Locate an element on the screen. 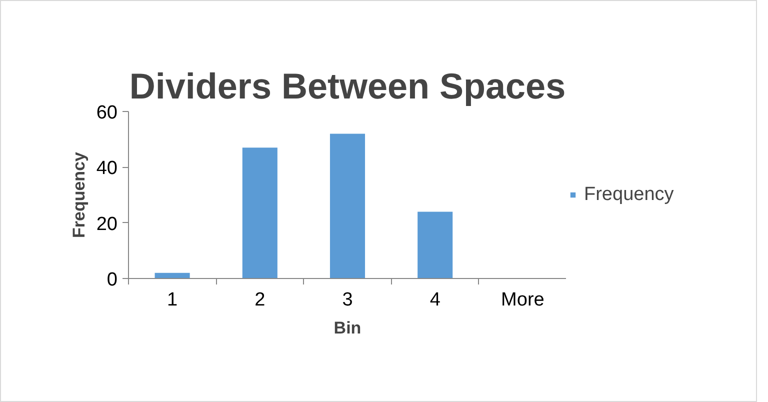  y-tick-label: 0 is located at coordinates (112, 280).